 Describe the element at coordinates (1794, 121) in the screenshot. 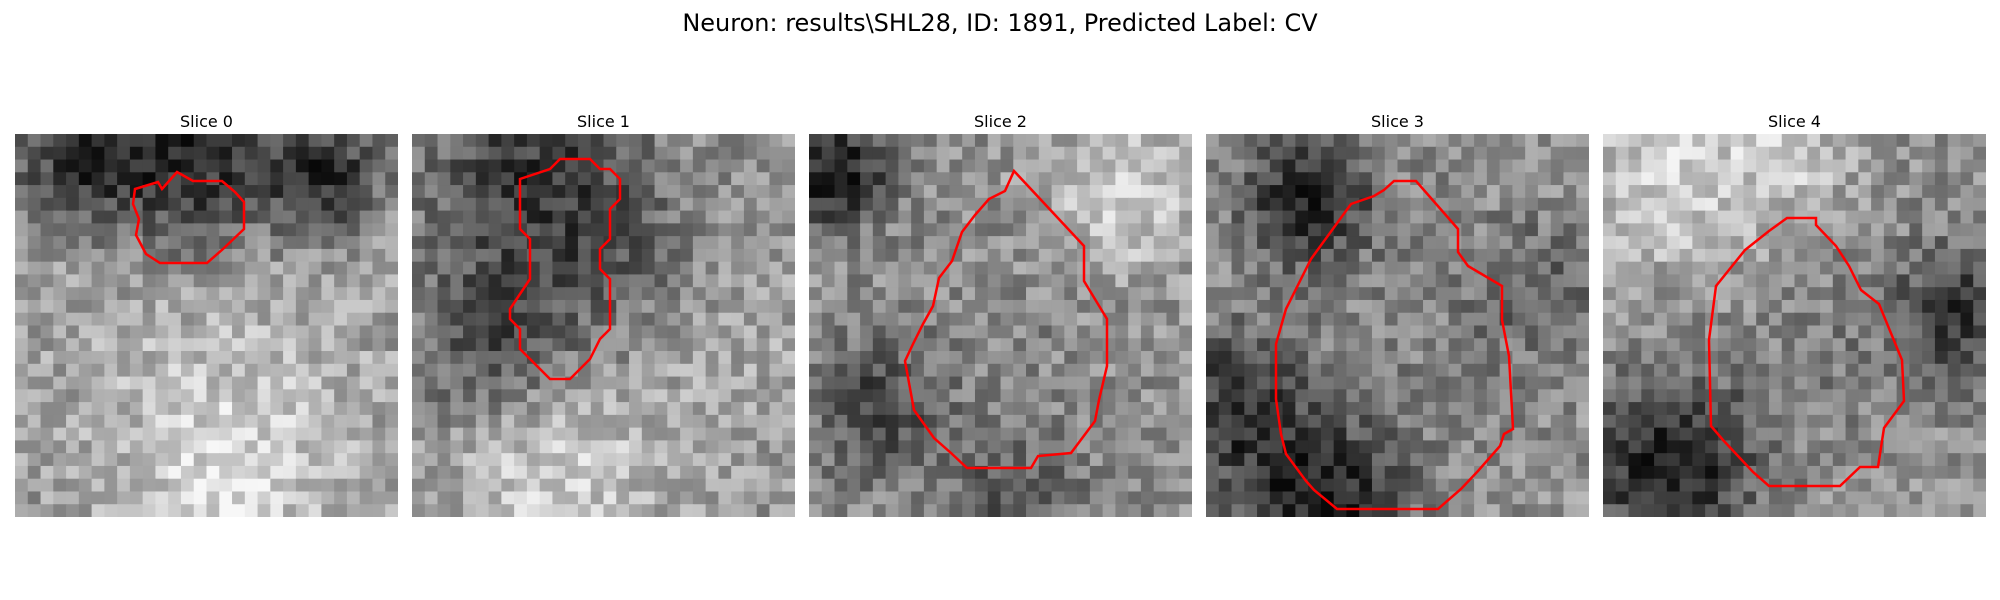

I see `slice-title-4: Slice 4` at that location.